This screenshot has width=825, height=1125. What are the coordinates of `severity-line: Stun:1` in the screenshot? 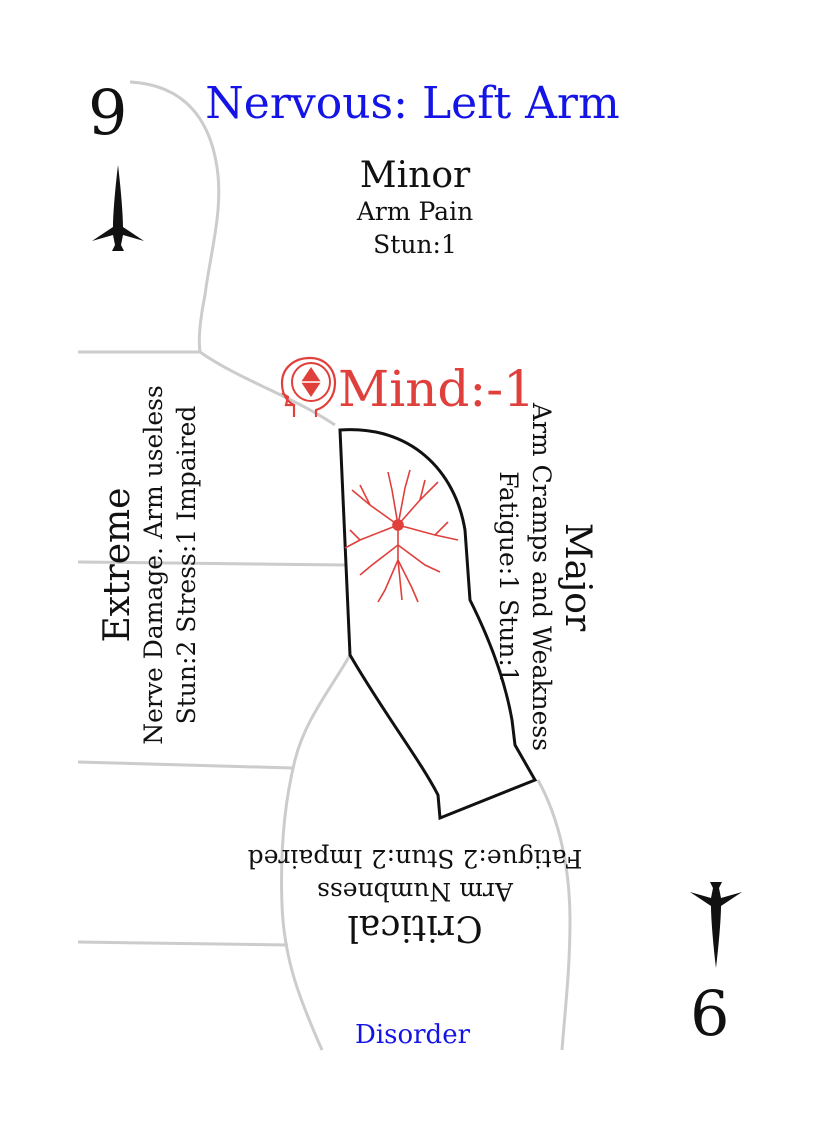 It's located at (415, 244).